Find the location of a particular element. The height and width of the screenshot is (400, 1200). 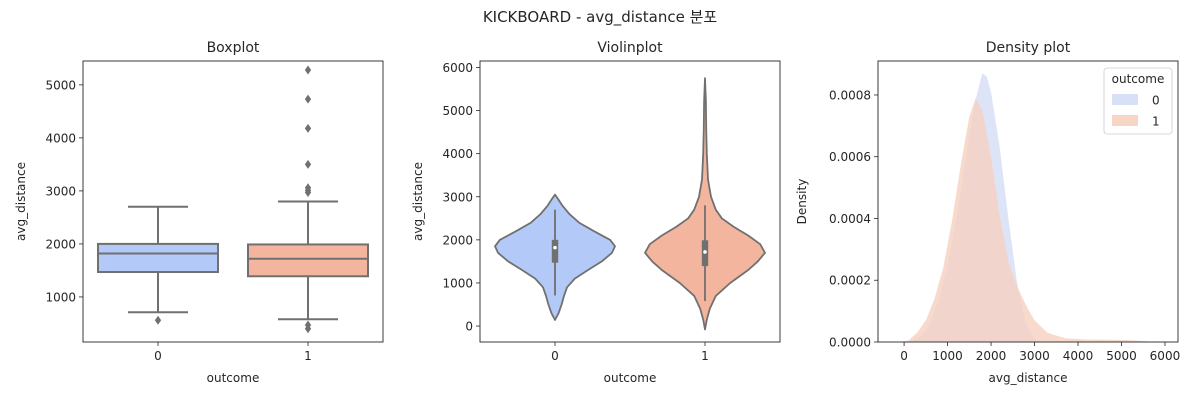

x-tick-label: 3000 is located at coordinates (1034, 356).